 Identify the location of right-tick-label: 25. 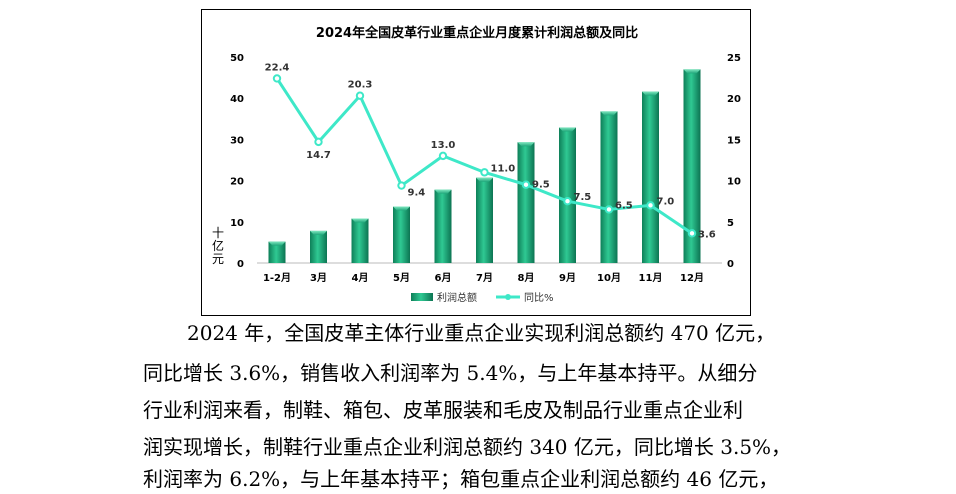
(734, 58).